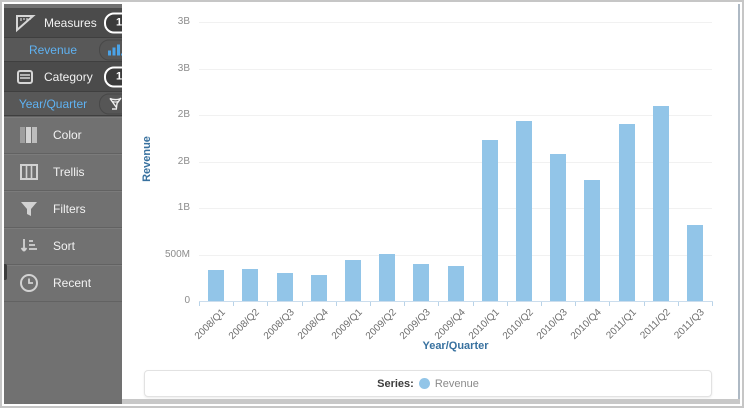 The height and width of the screenshot is (408, 744). I want to click on bar-2009-q3, so click(421, 282).